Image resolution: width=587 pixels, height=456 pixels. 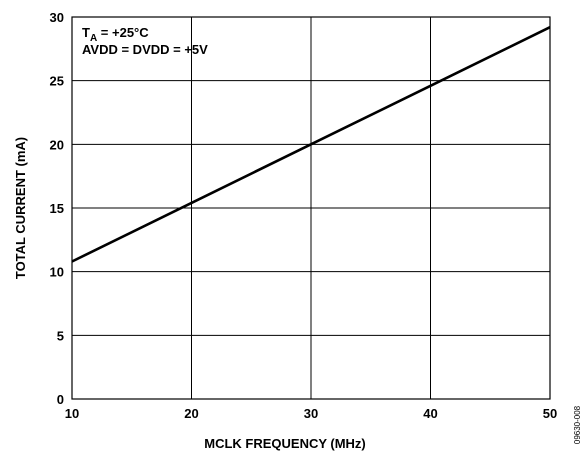 I want to click on y-tick-label-30: 30, so click(x=57, y=17).